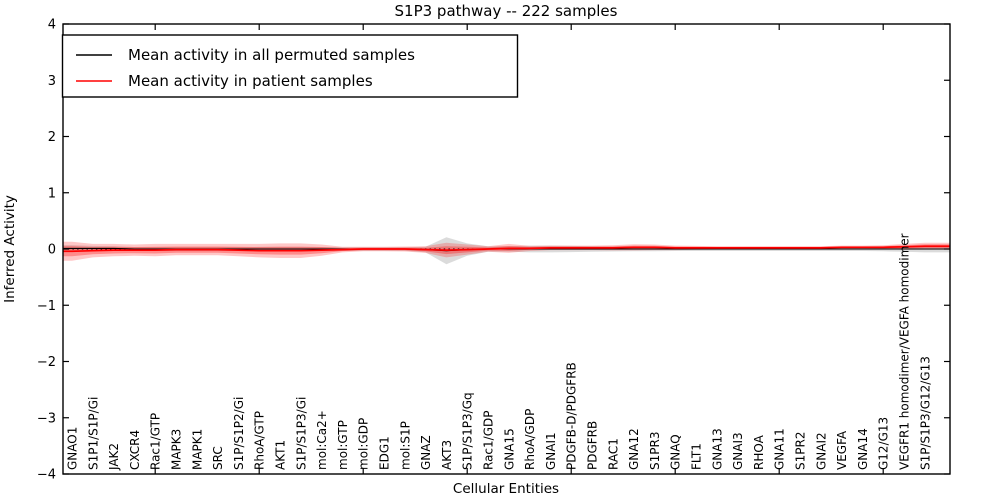 Image resolution: width=1000 pixels, height=504 pixels. I want to click on legend-label-patient: Mean activity in patient samples, so click(250, 81).